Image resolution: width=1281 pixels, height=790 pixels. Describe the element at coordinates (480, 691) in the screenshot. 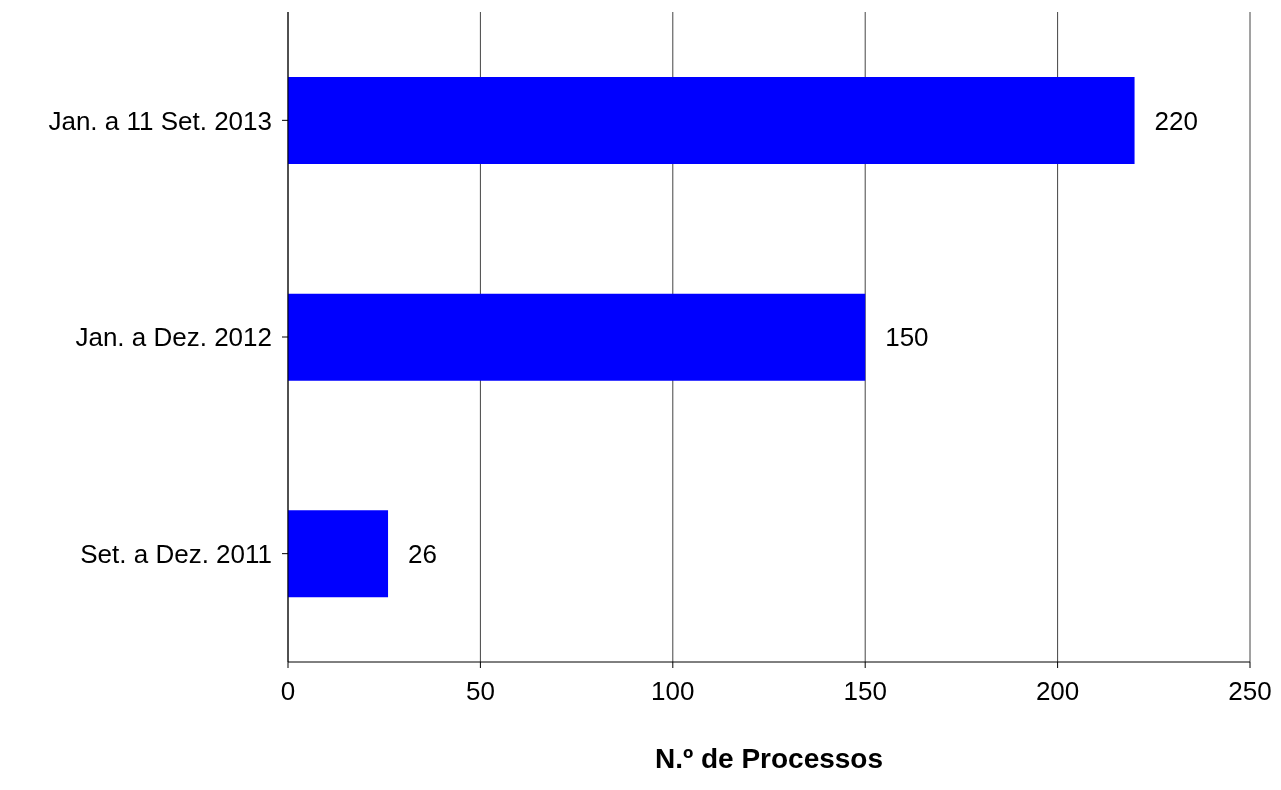

I see `x-tick-label: 50` at that location.